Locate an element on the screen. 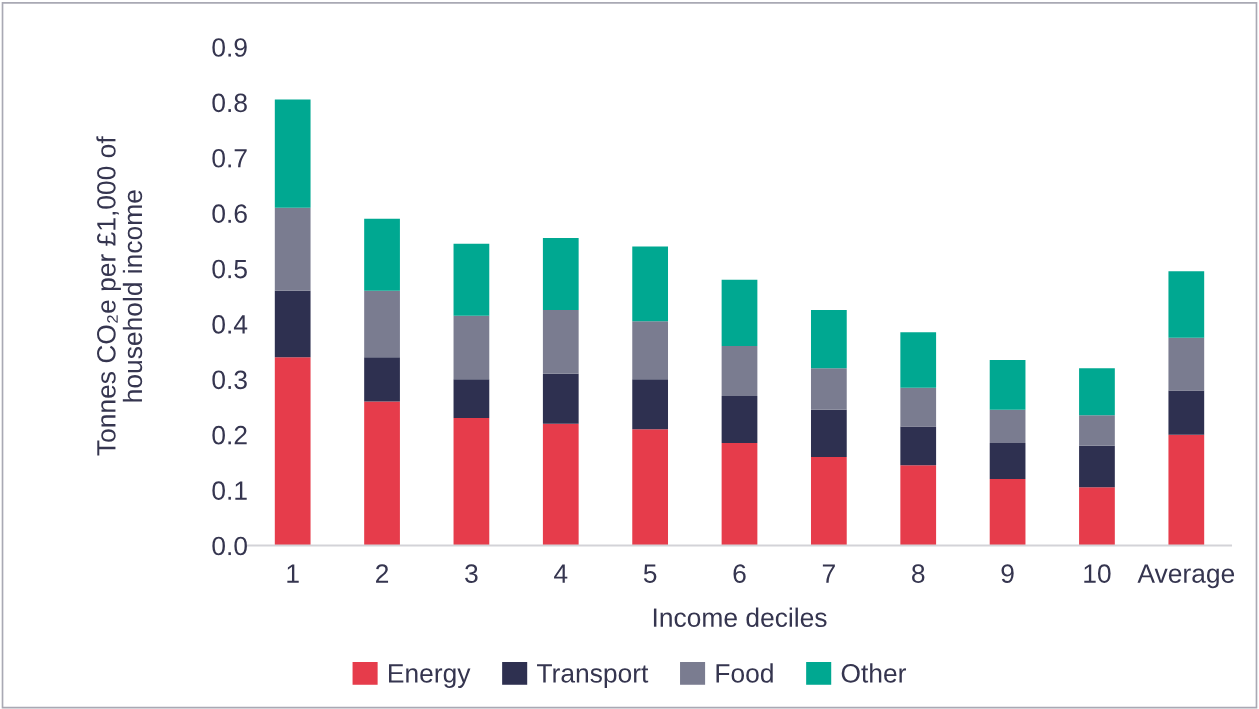 This screenshot has width=1259, height=709. x-tick-label: 10 is located at coordinates (1097, 573).